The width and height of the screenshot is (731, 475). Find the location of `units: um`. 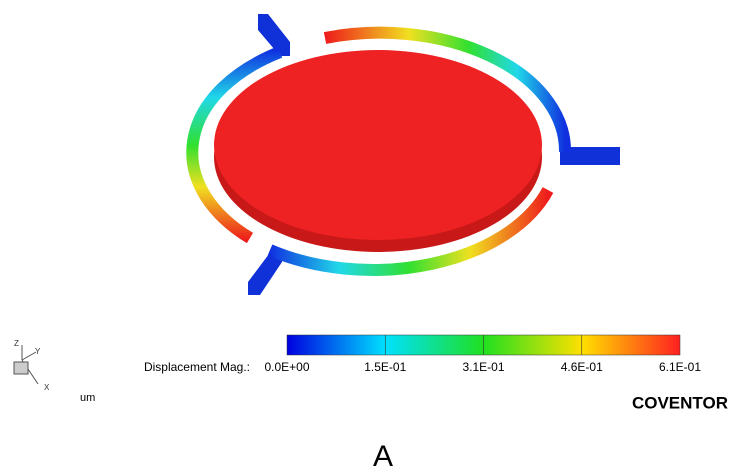

units: um is located at coordinates (87, 398).